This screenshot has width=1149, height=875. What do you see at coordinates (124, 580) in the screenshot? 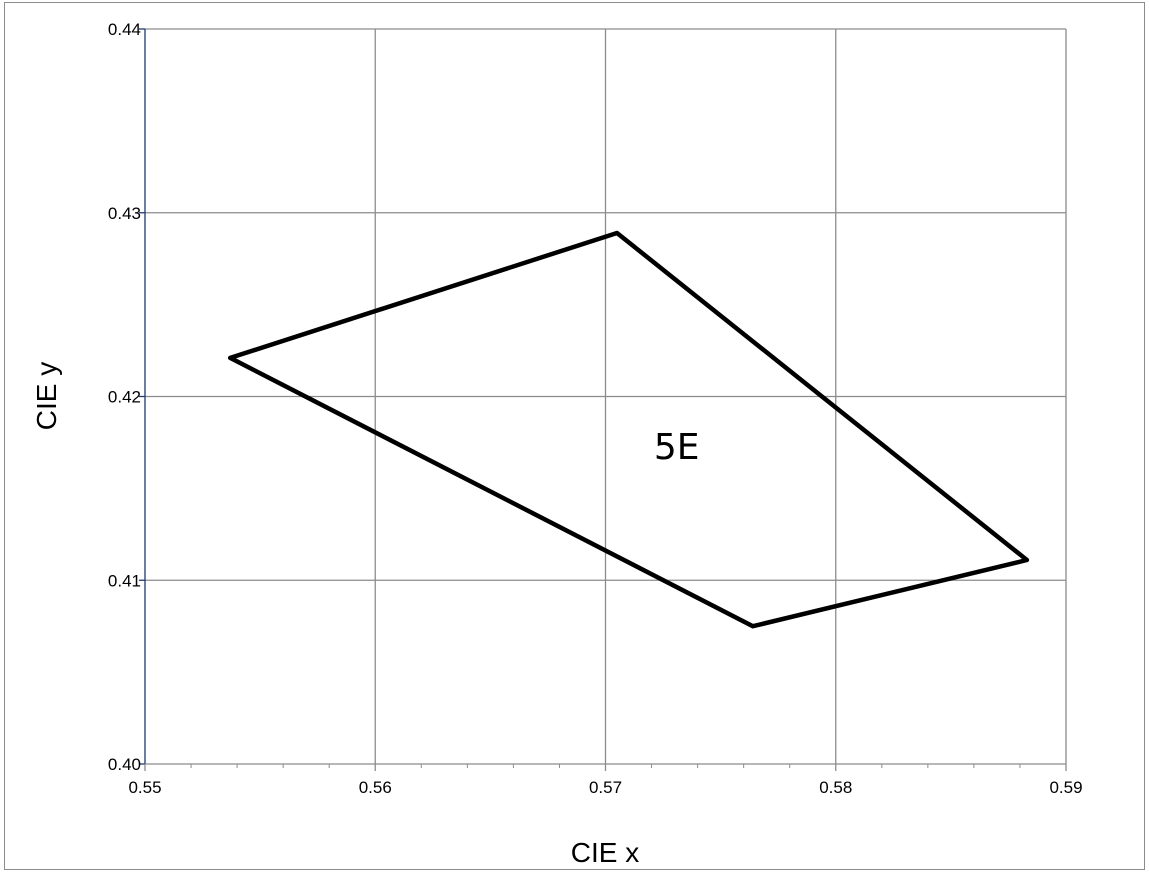
I see `y-tick-label: 0.41` at bounding box center [124, 580].